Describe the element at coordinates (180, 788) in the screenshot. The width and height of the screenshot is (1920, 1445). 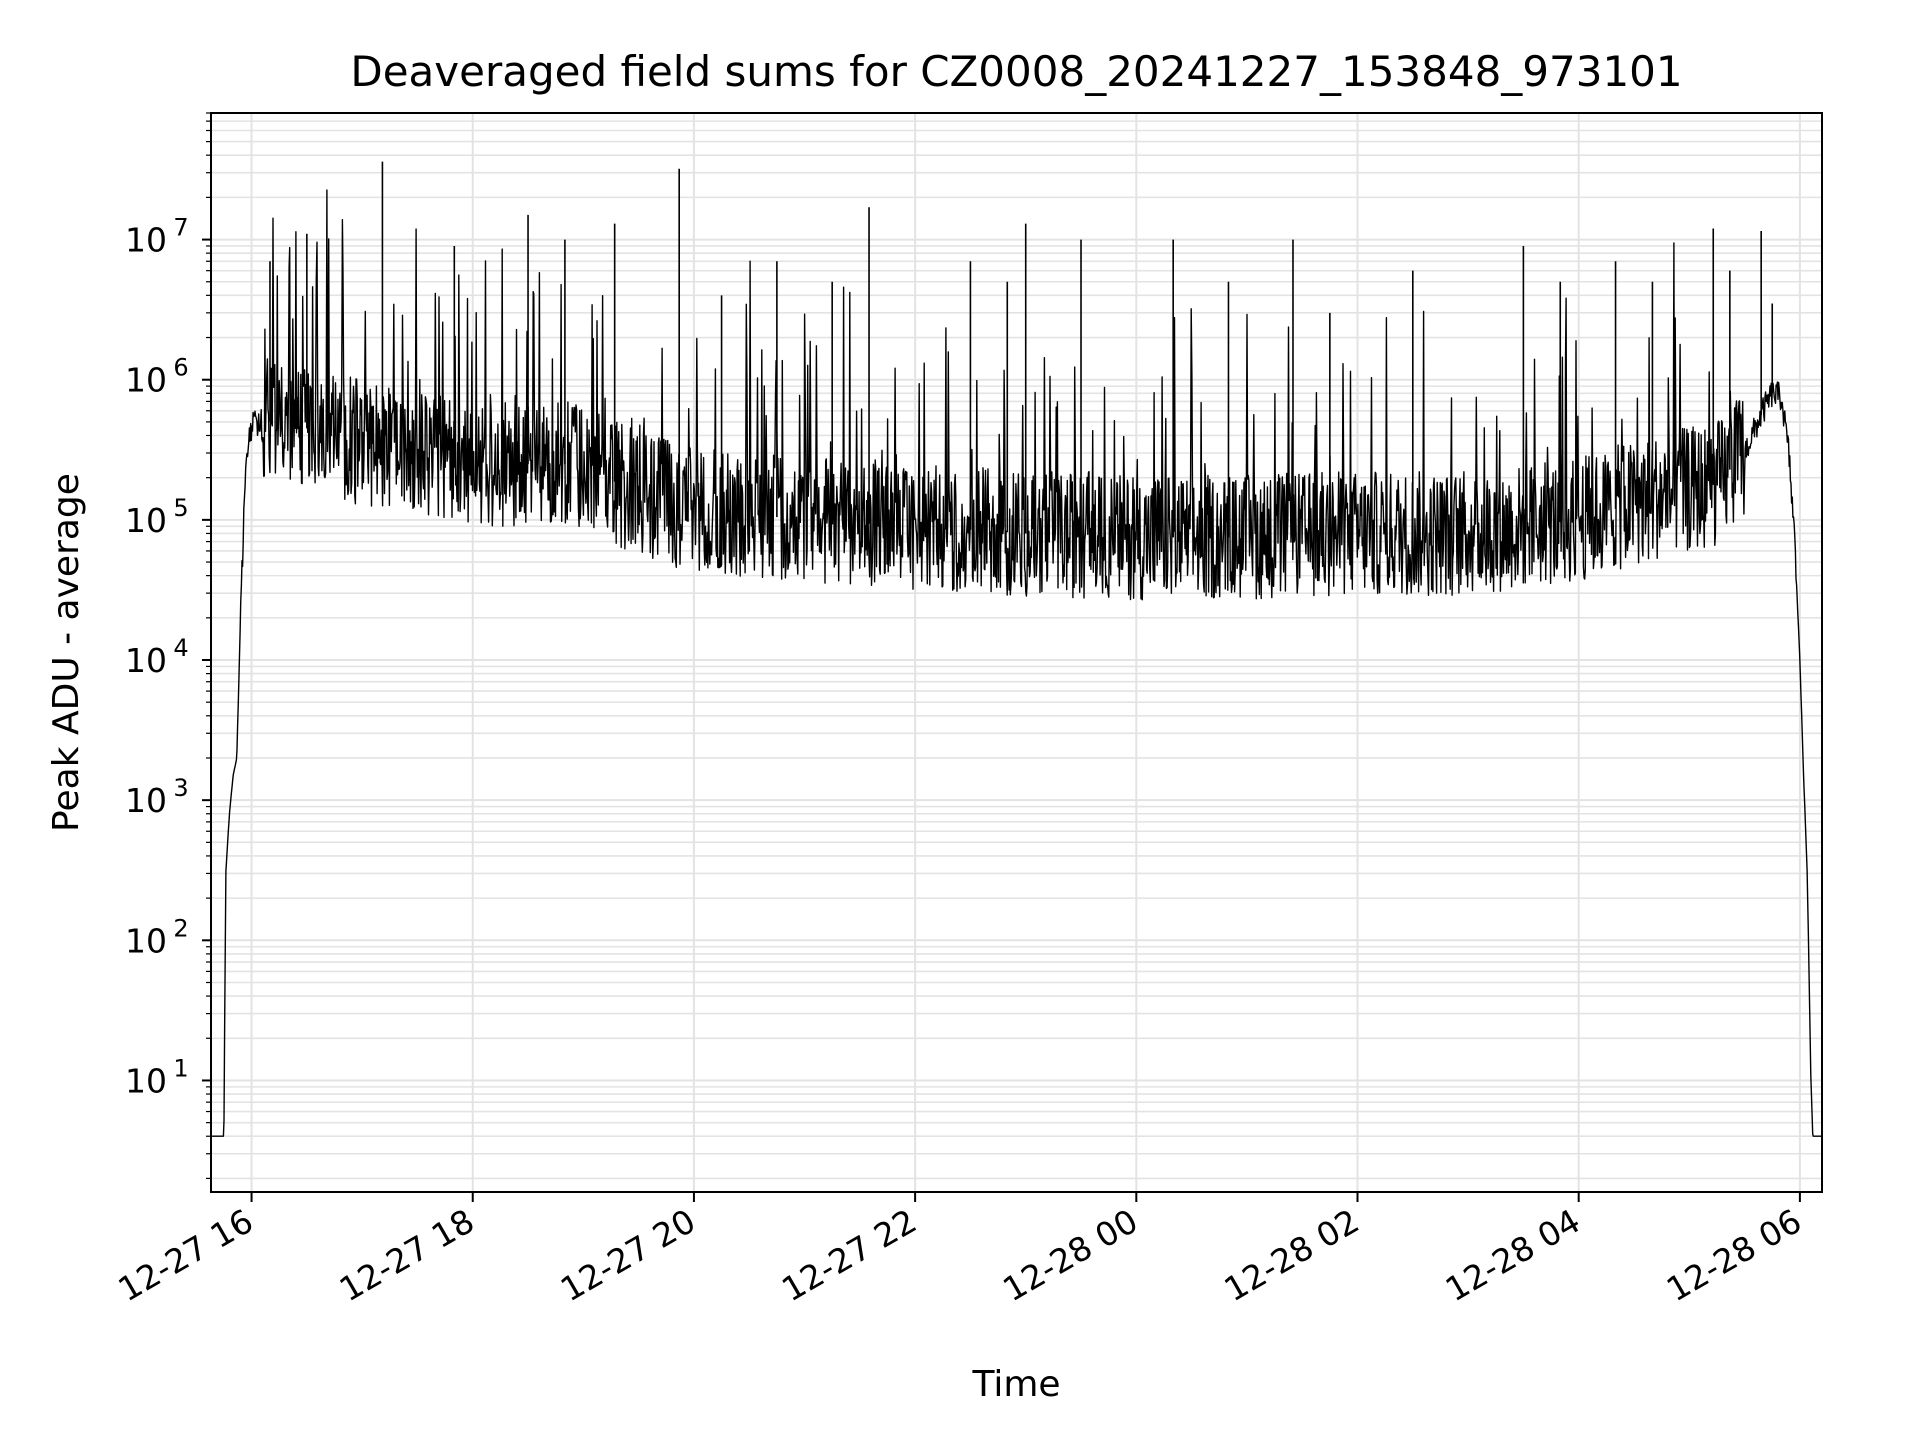
I see `y-tick-exponent: 3` at that location.